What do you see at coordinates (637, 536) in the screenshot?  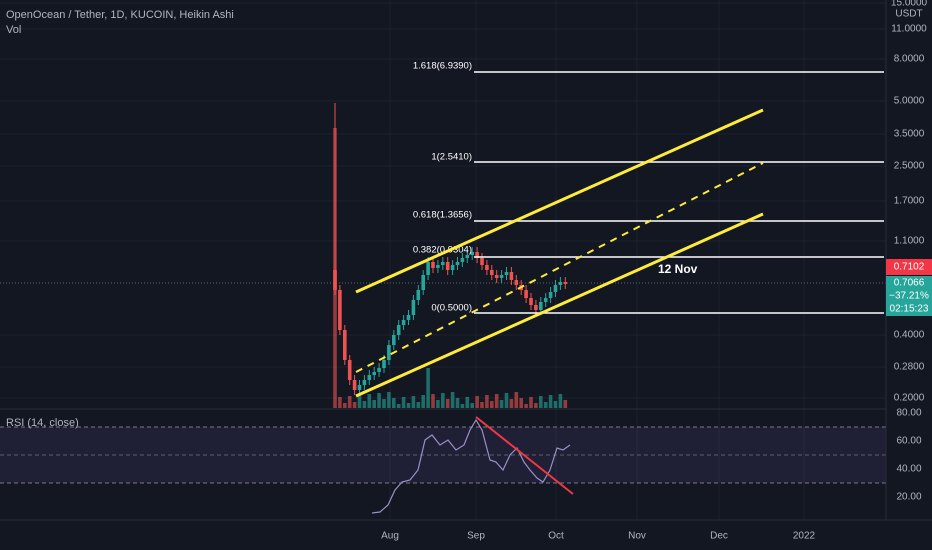 I see `time-label: Nov` at bounding box center [637, 536].